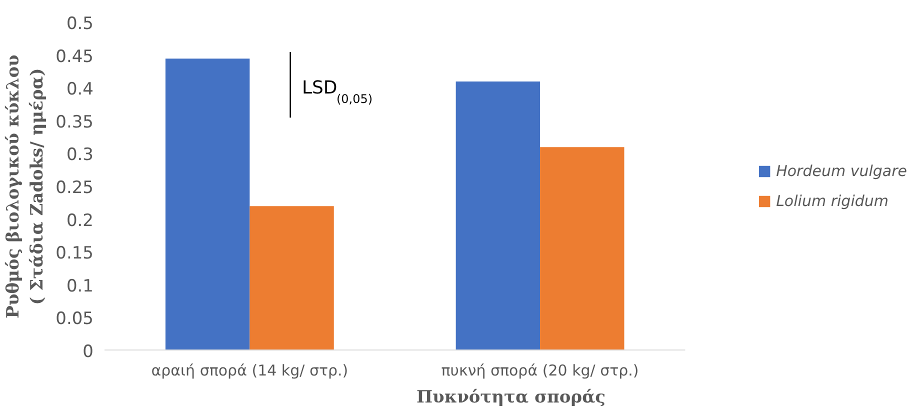  I want to click on y-tick-label: 0, so click(88, 352).